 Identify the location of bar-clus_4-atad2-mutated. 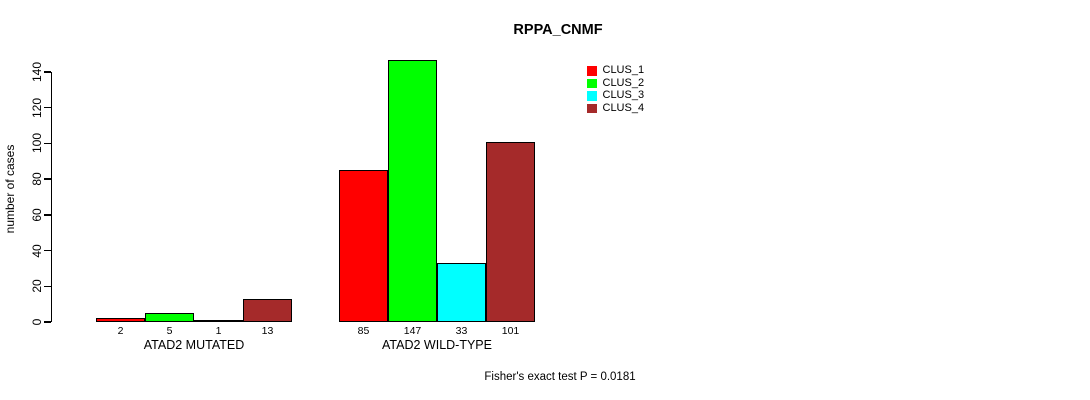
(267, 310).